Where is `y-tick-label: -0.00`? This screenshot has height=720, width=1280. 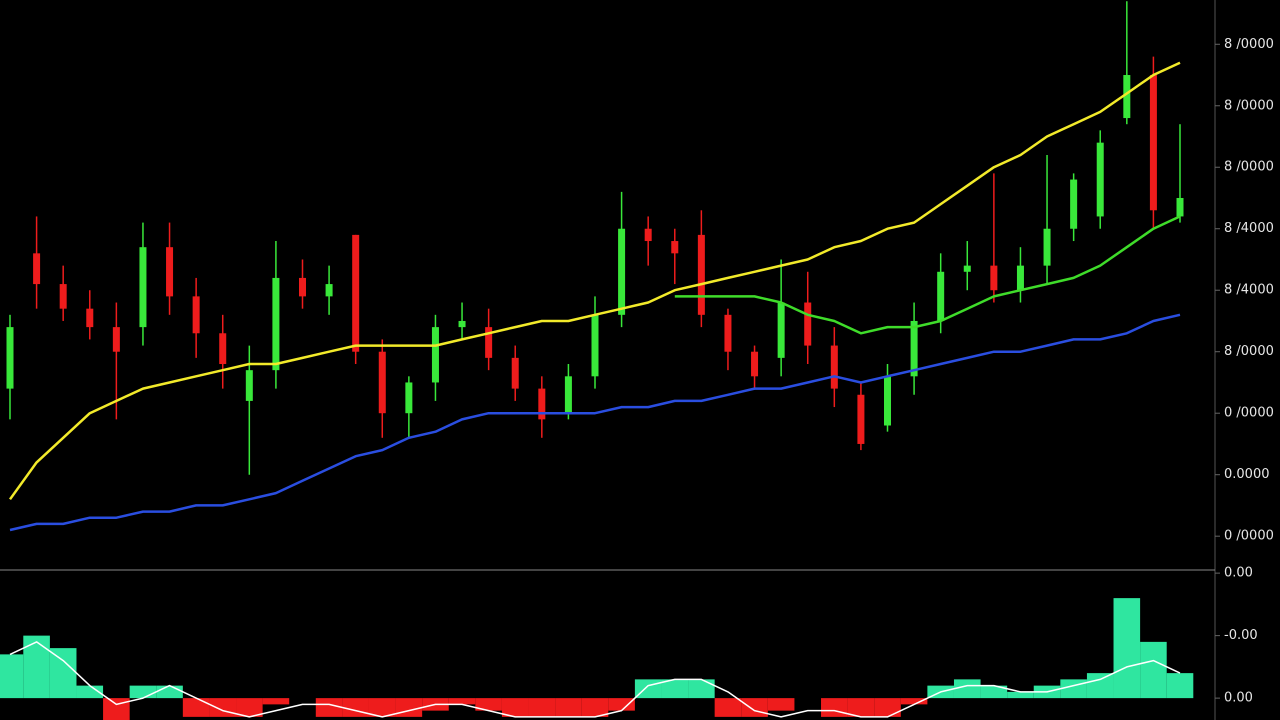 y-tick-label: -0.00 is located at coordinates (1241, 635).